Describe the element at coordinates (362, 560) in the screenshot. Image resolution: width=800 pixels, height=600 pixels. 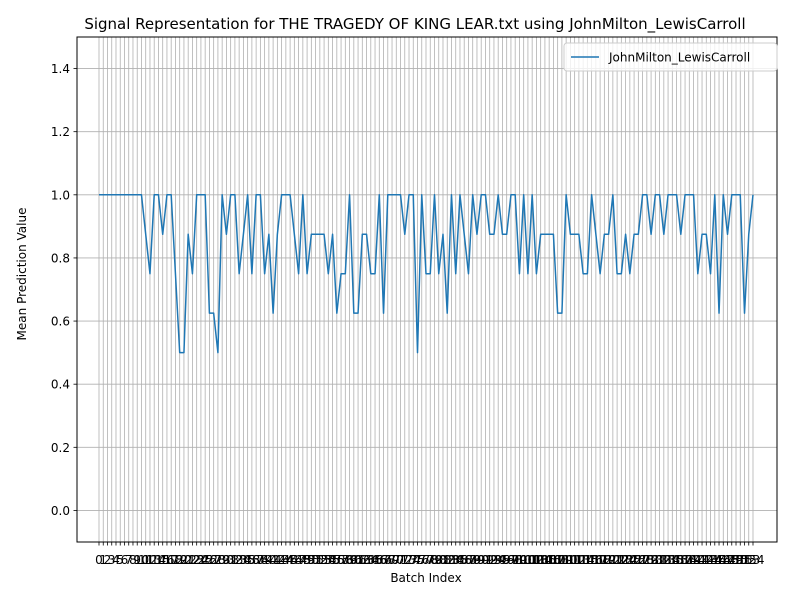
I see `x-tick-label: 62` at that location.